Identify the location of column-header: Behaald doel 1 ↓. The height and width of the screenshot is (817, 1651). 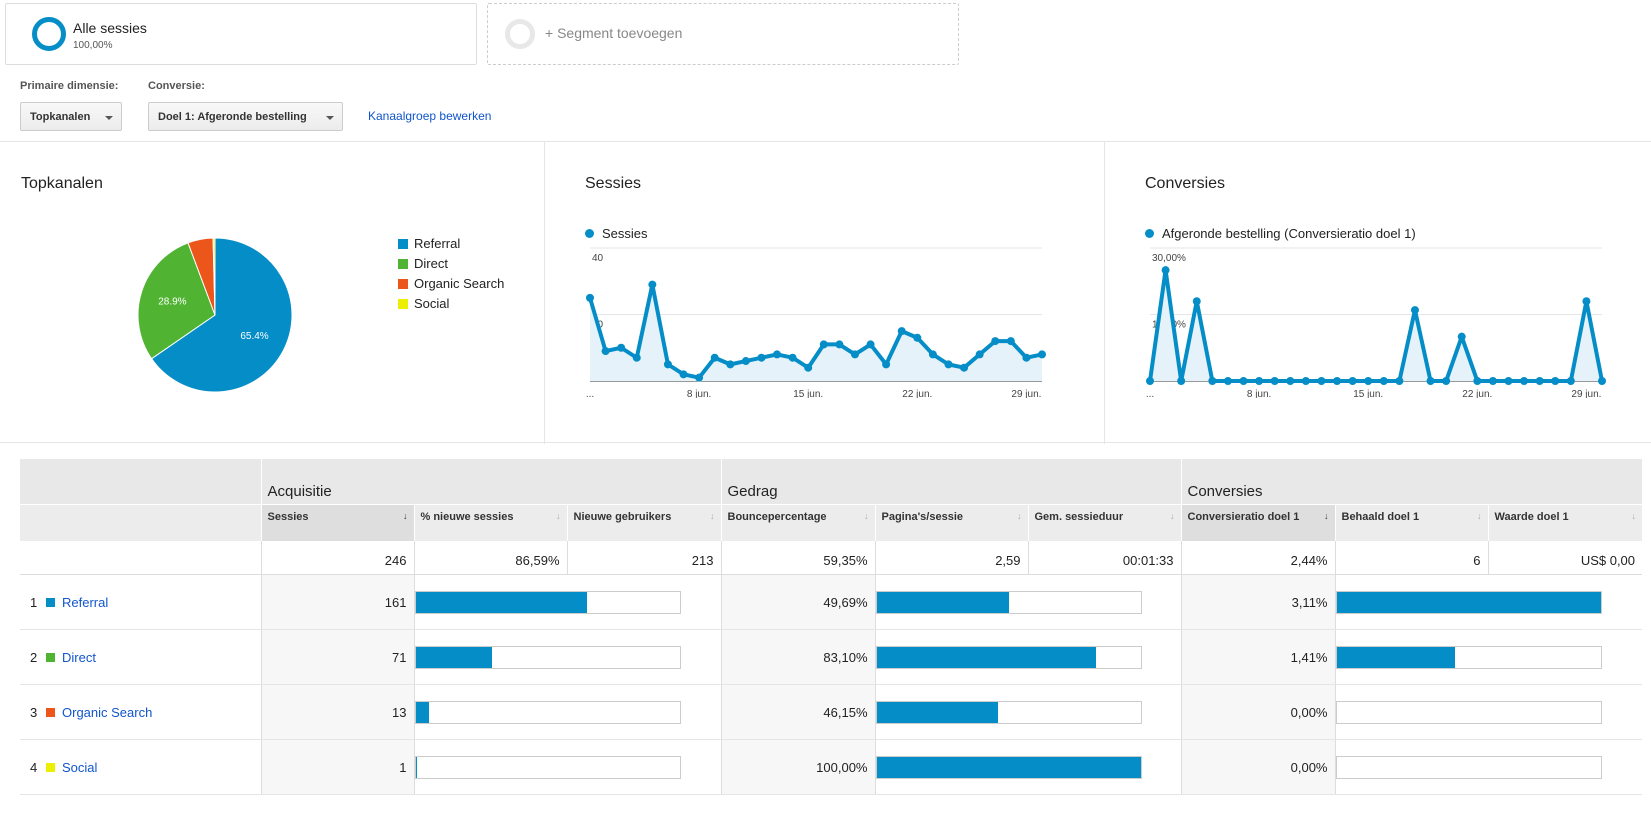
(1411, 522).